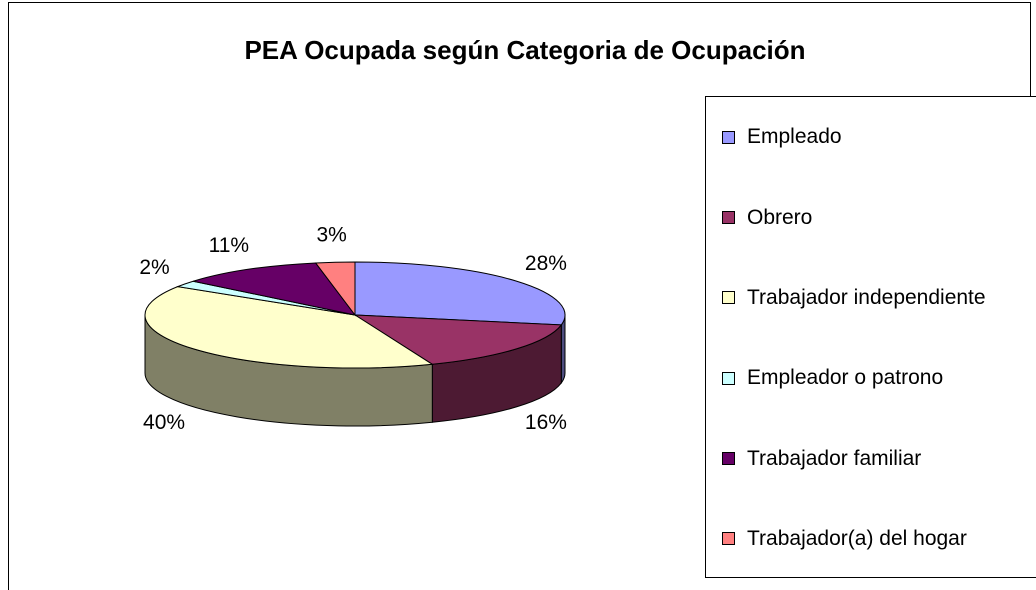 The width and height of the screenshot is (1036, 590). I want to click on legend-item: Obrero, so click(767, 218).